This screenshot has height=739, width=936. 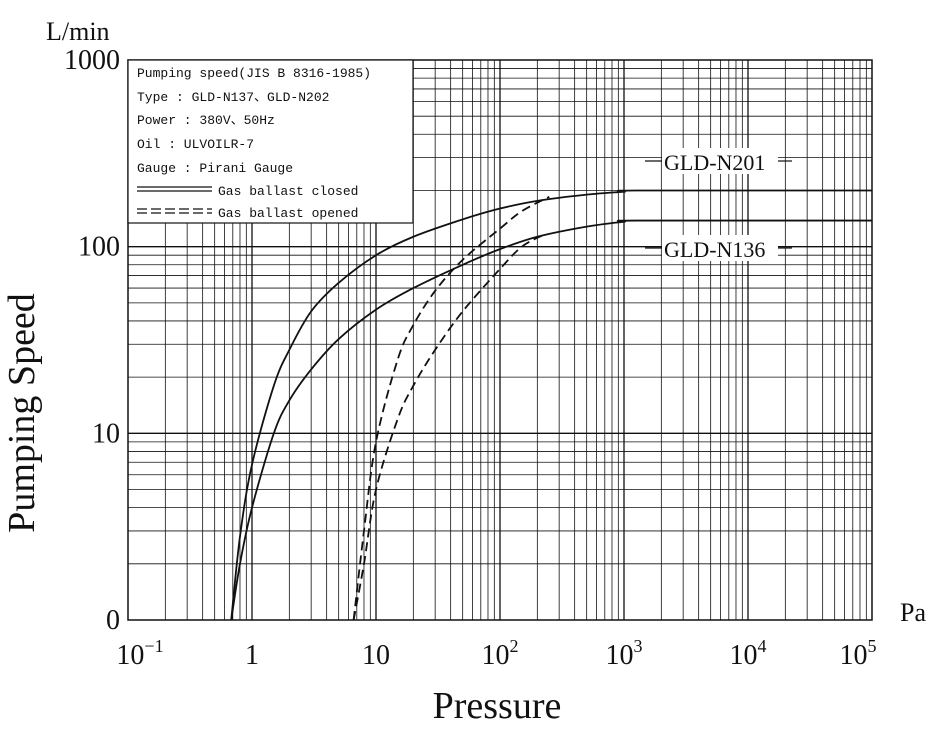 I want to click on y-tick-label: 0, so click(x=113, y=620).